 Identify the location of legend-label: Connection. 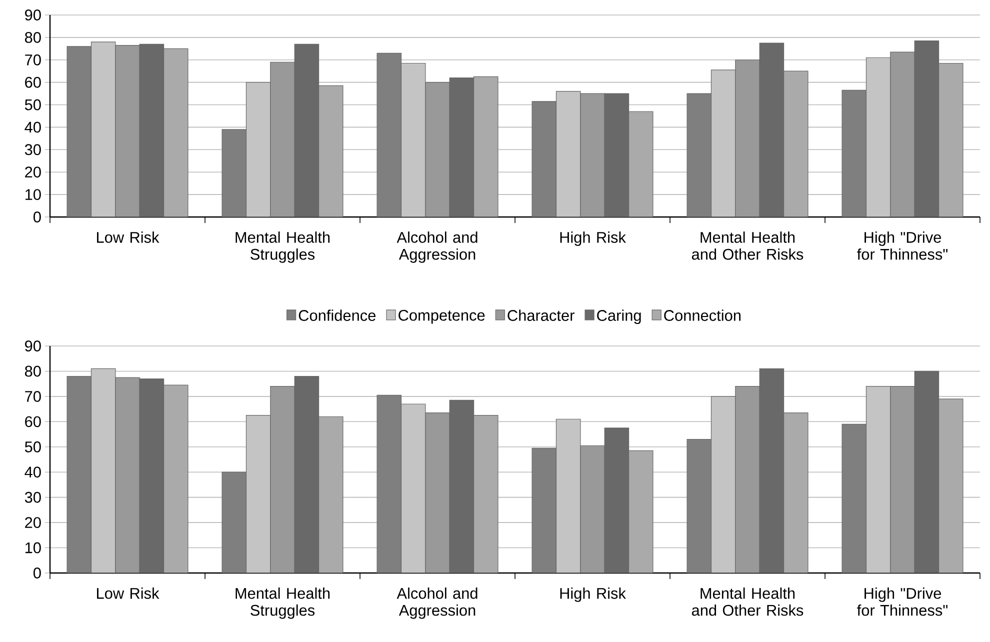
(702, 315).